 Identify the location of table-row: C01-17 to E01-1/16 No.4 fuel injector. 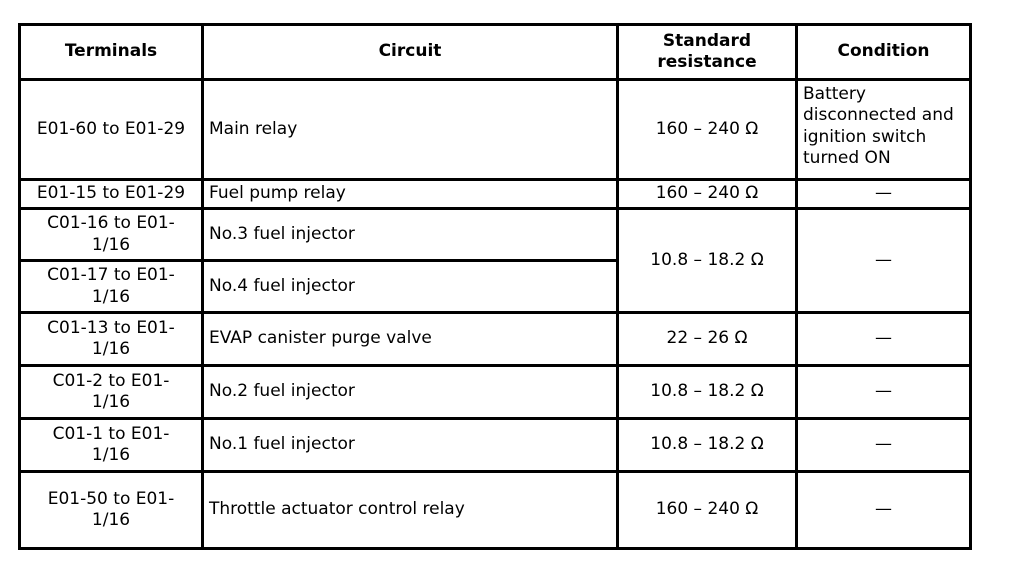
(494, 286).